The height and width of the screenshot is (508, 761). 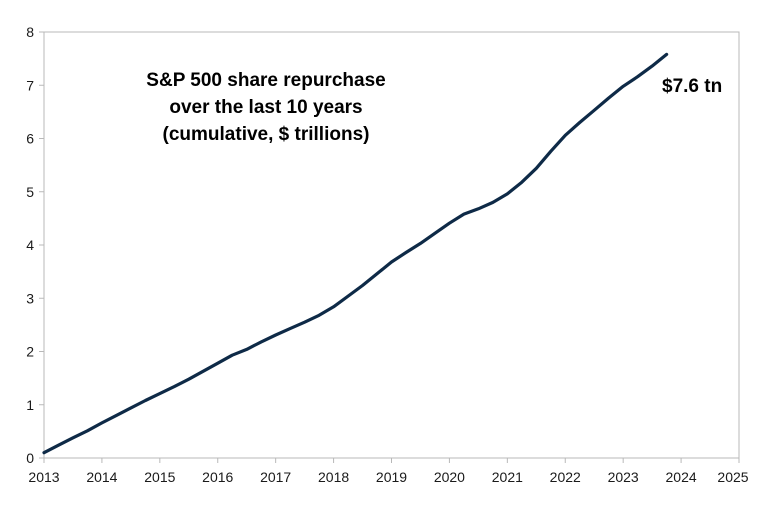 What do you see at coordinates (391, 477) in the screenshot?
I see `x-tick-label: 2019` at bounding box center [391, 477].